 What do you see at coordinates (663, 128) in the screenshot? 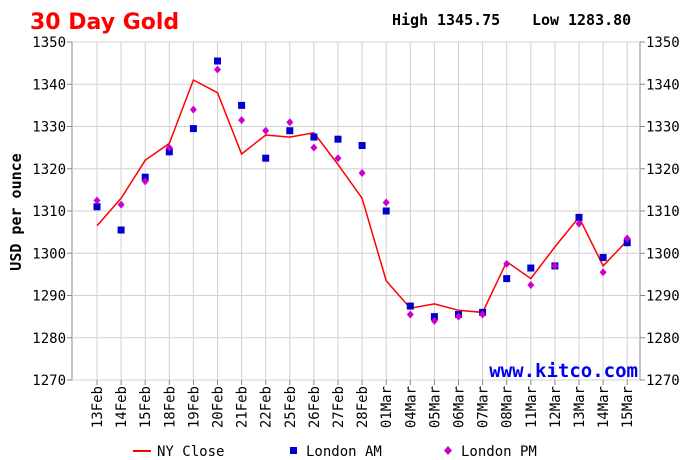
I see `y-tick-label-right: 1330` at bounding box center [663, 128].